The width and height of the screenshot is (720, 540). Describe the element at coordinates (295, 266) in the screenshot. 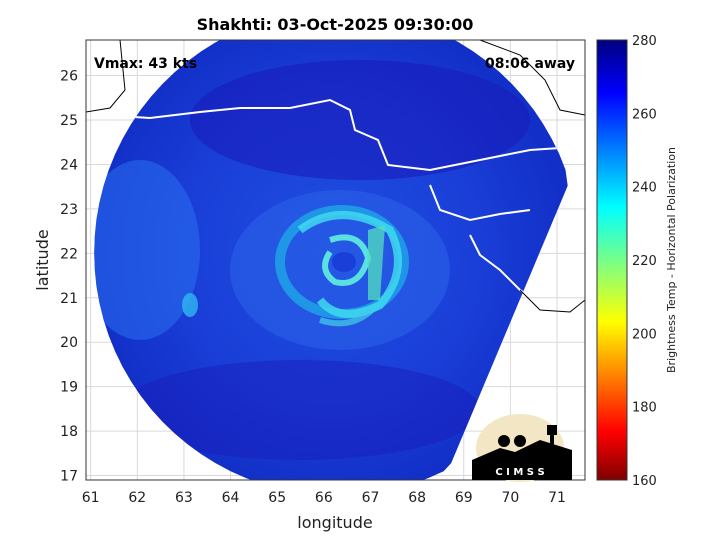

I see `storm-core` at that location.